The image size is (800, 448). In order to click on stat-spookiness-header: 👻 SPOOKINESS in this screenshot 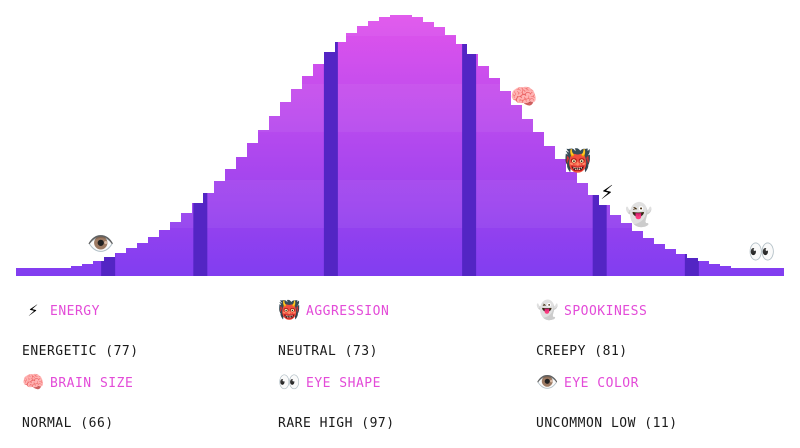, I will do `click(591, 312)`.